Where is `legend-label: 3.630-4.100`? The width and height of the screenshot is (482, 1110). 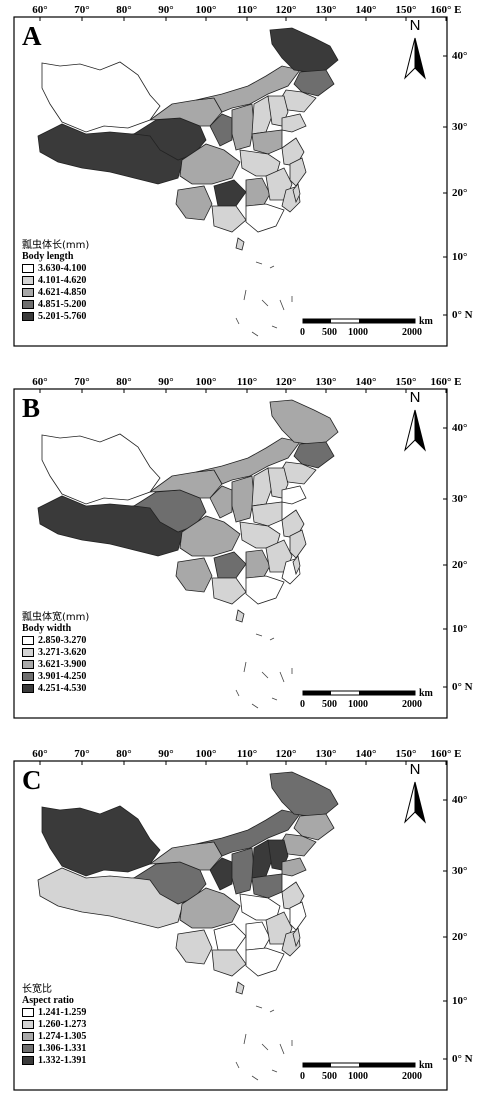 legend-label: 3.630-4.100 is located at coordinates (62, 268).